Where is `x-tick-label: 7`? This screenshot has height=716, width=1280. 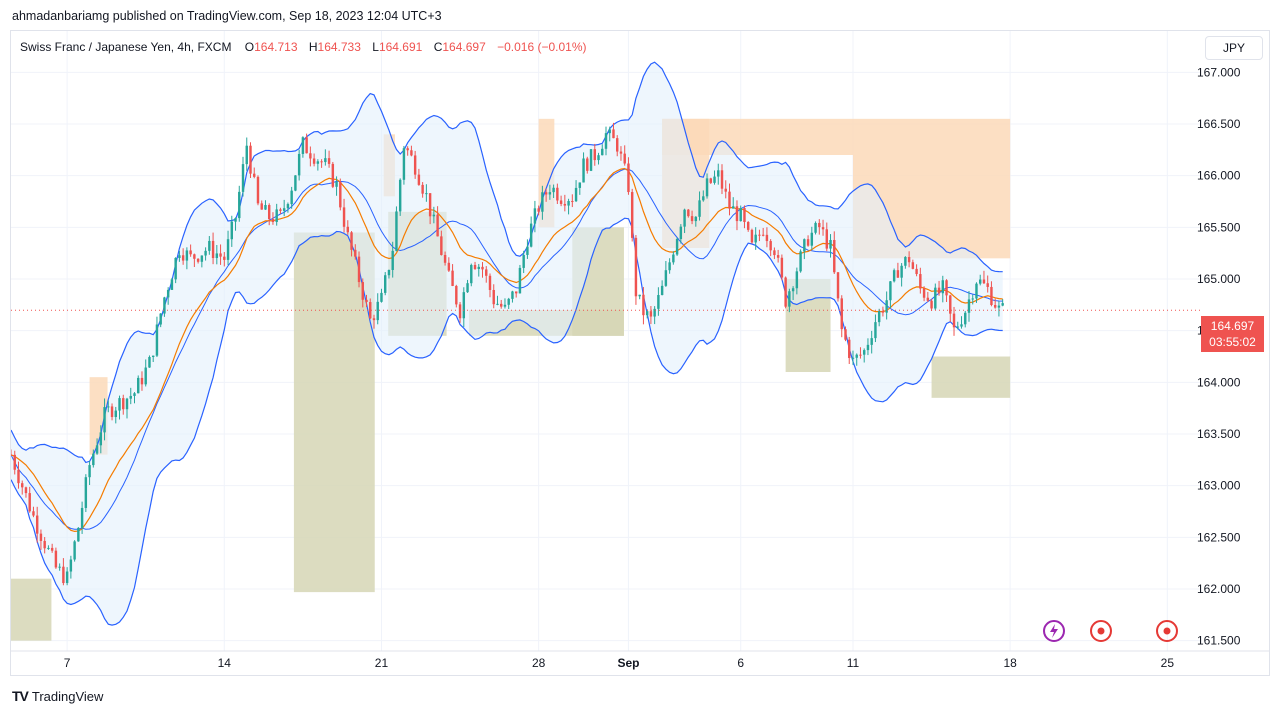
x-tick-label: 7 is located at coordinates (67, 663).